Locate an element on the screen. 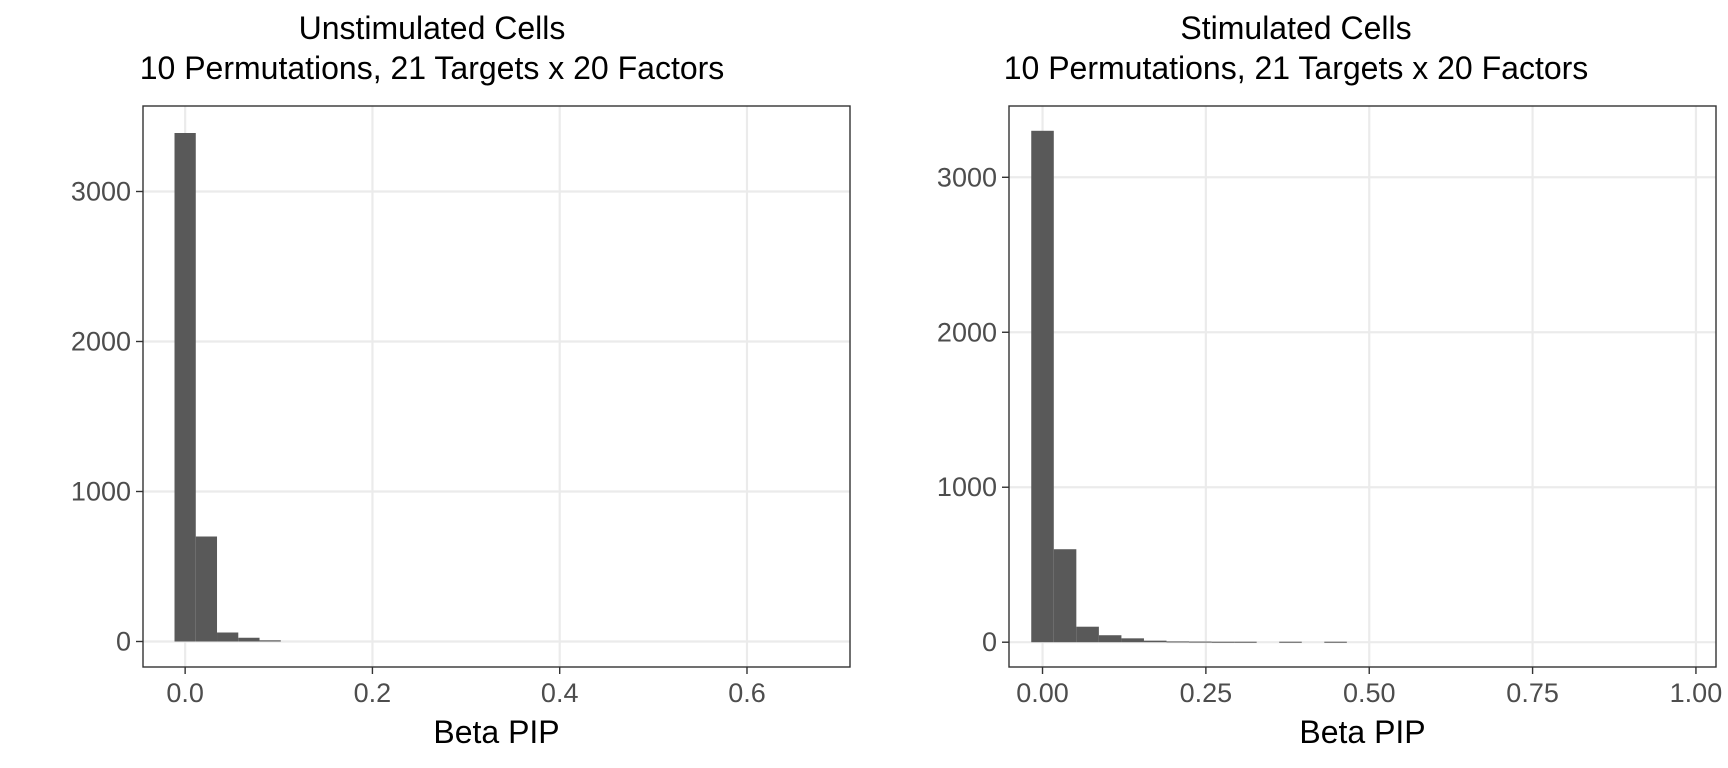  x-tick-label: 0.00 is located at coordinates (1042, 693).